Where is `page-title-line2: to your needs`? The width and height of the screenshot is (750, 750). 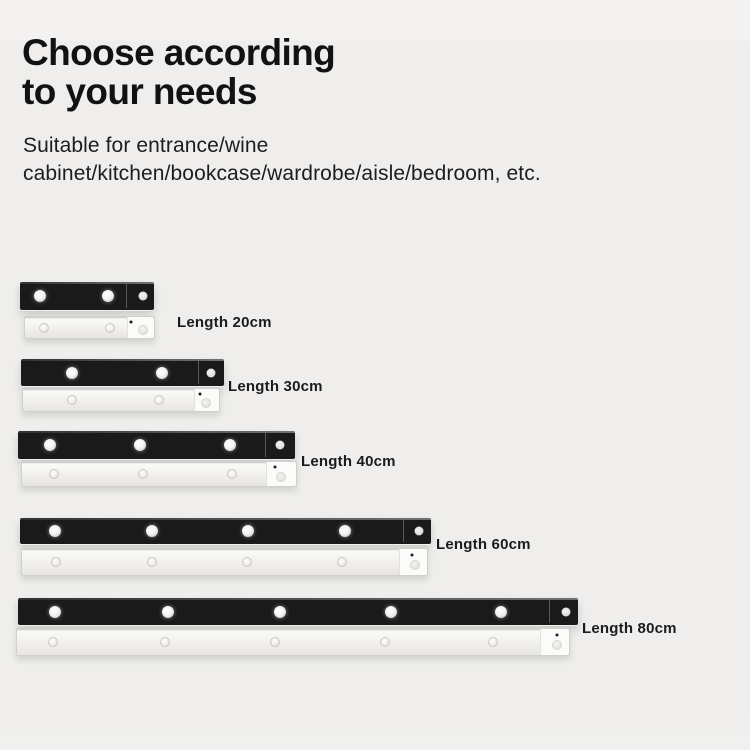 page-title-line2: to your needs is located at coordinates (139, 91).